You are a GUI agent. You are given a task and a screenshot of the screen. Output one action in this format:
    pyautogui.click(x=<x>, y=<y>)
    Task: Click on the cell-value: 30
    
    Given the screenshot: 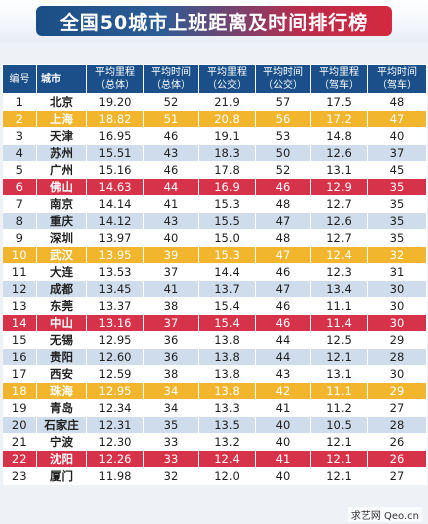 What is the action you would take?
    pyautogui.click(x=397, y=323)
    